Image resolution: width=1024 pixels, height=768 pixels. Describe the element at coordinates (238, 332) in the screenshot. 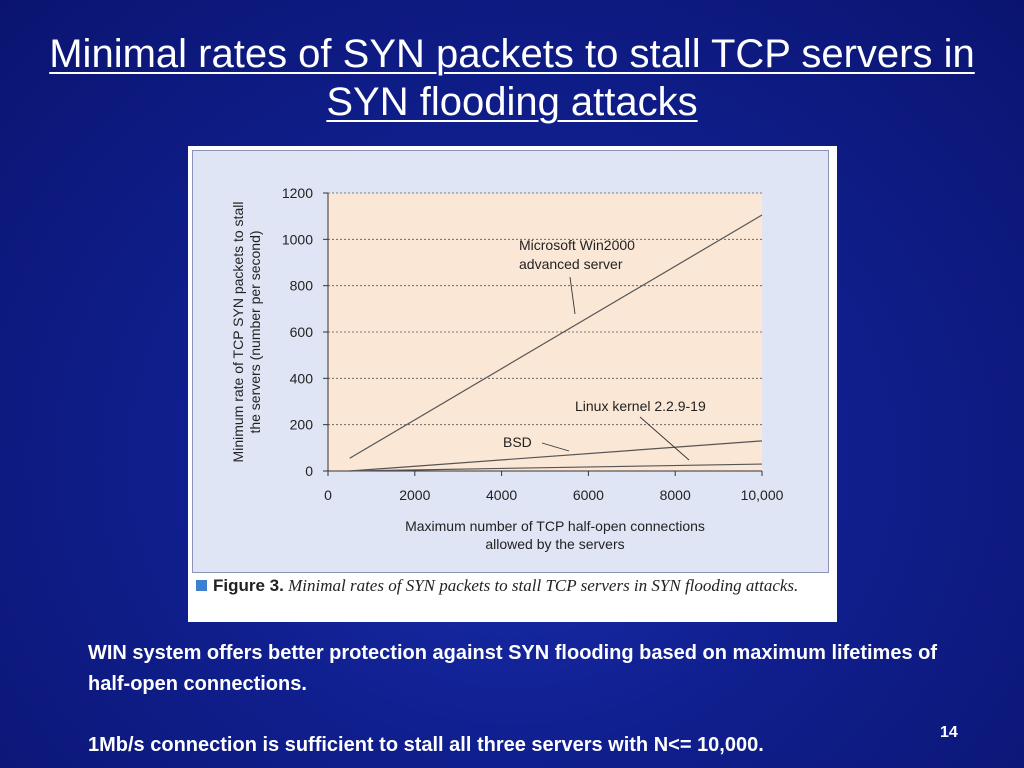

I see `y-axis-label-line1: Minimum rate of TCP SYN packets to stall` at that location.